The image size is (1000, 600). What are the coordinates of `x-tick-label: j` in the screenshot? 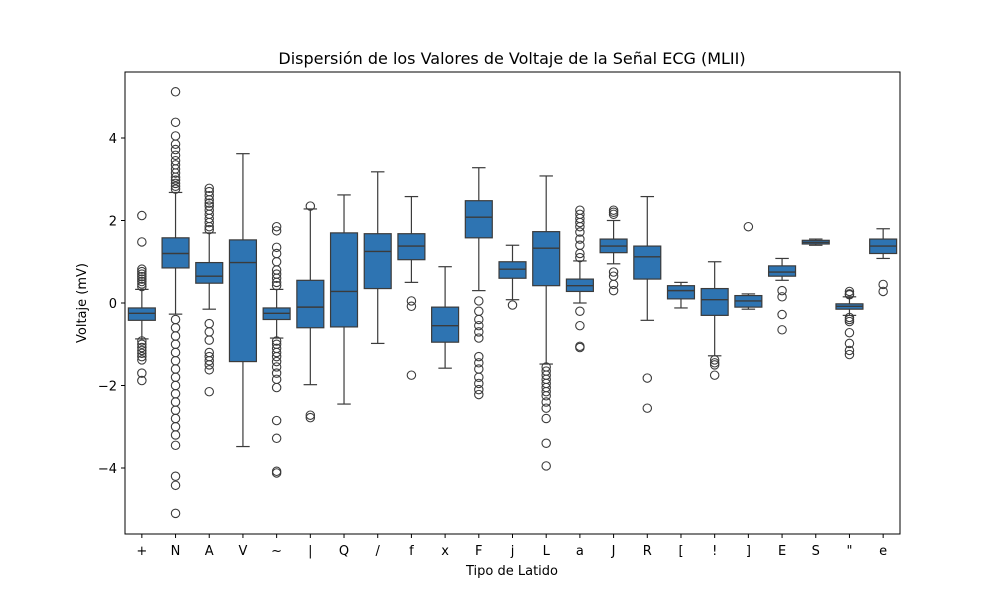 It's located at (512, 551).